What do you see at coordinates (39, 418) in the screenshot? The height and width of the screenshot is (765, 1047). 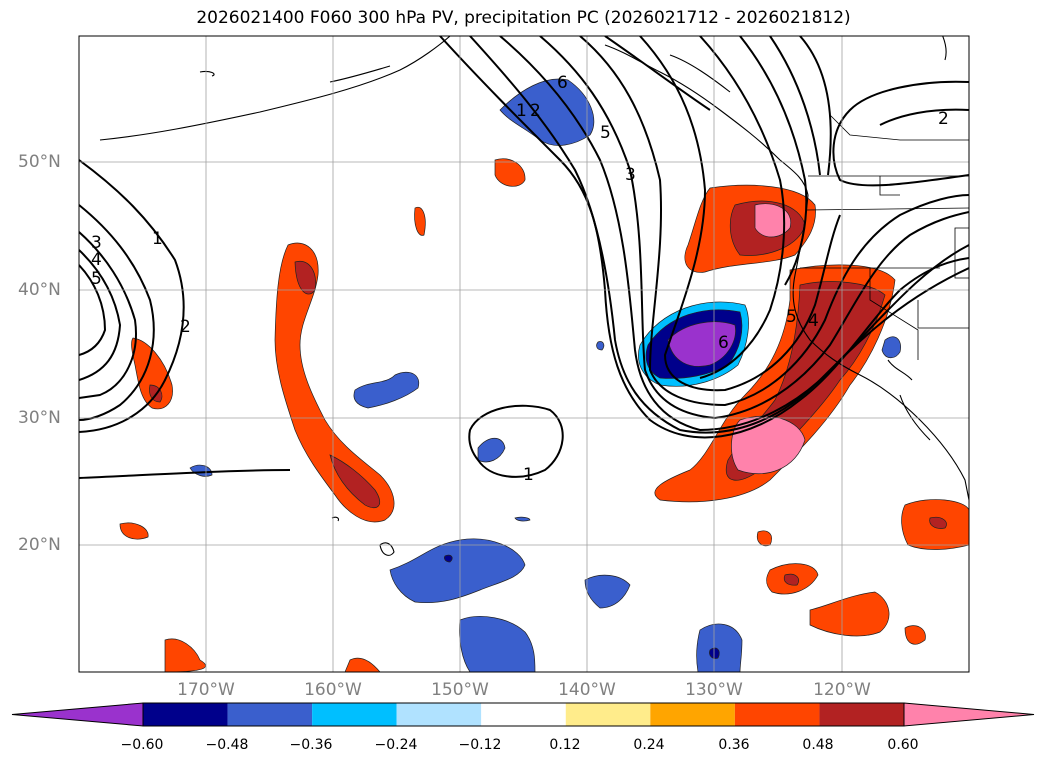 I see `lat-label-30n: 30°N` at bounding box center [39, 418].